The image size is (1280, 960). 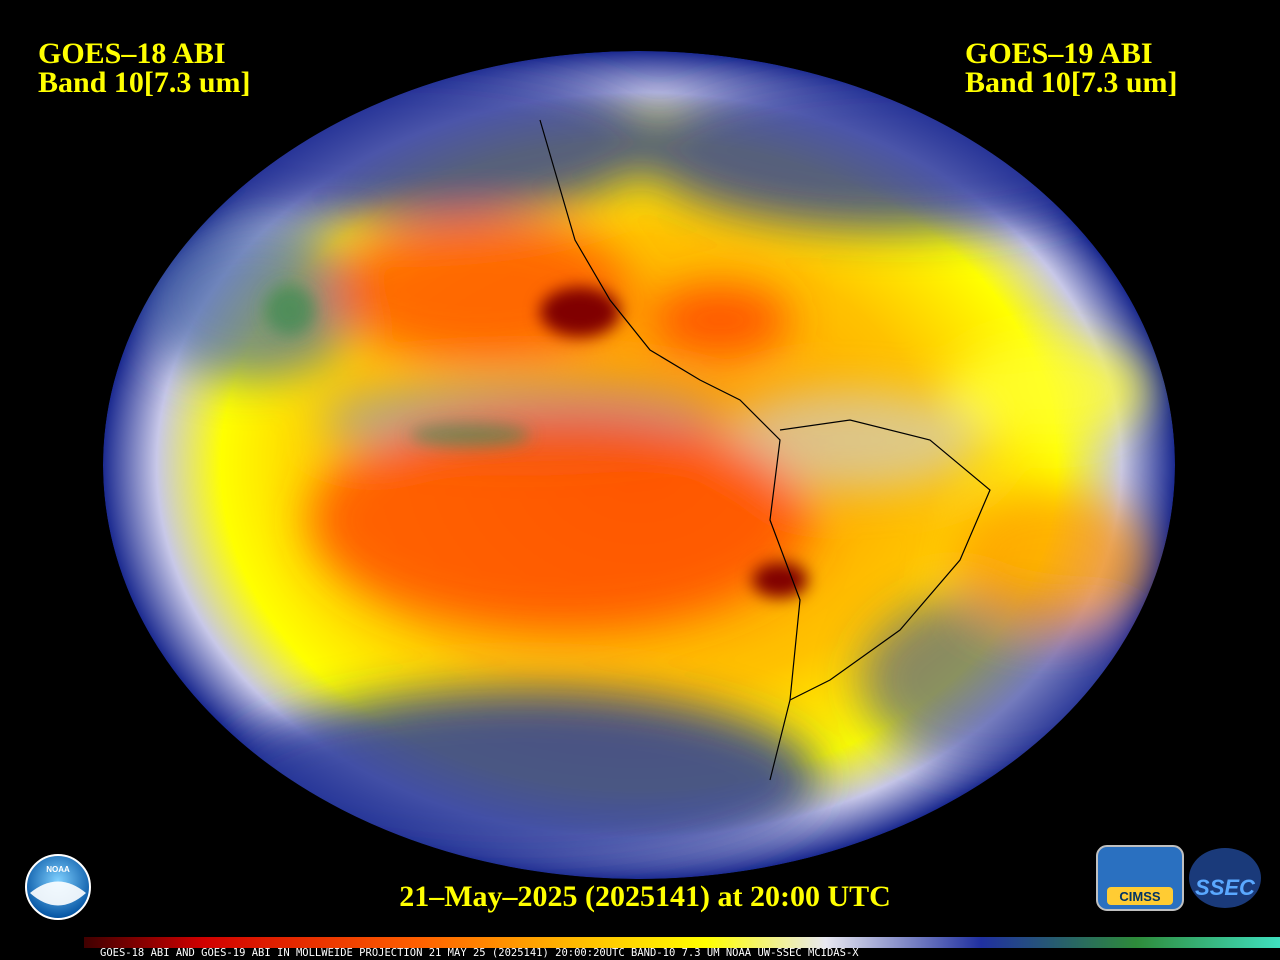 I want to click on left-band: Band 10[7.3 um], so click(x=144, y=82).